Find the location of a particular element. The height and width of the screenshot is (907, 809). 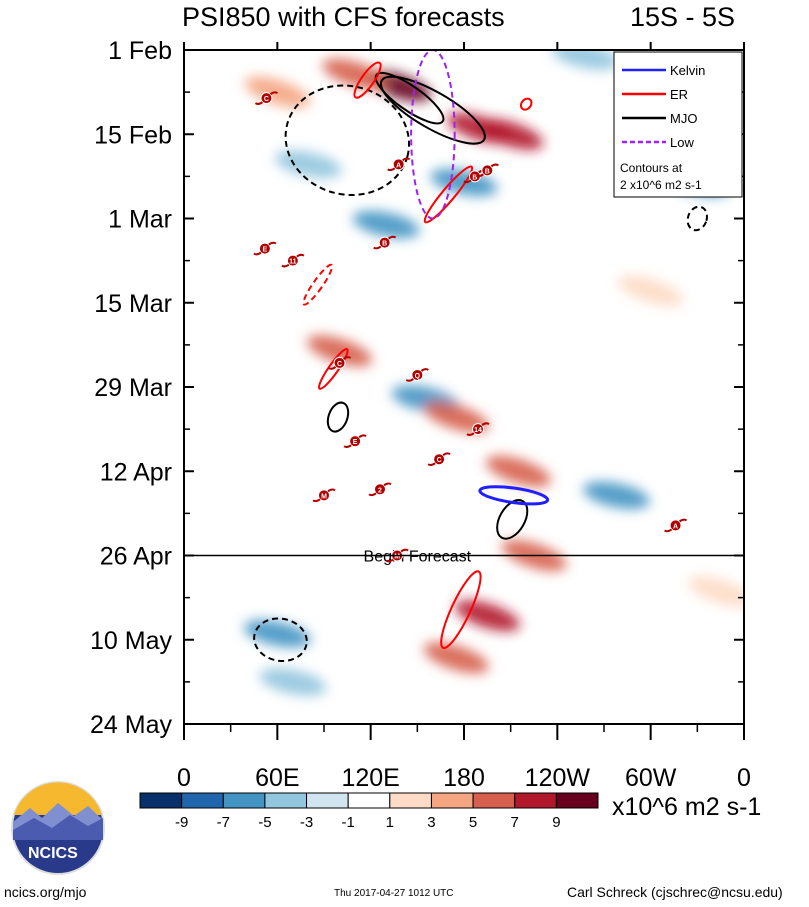

footer-timestamp: Thu 2017-04-27 1012 UTC is located at coordinates (394, 893).